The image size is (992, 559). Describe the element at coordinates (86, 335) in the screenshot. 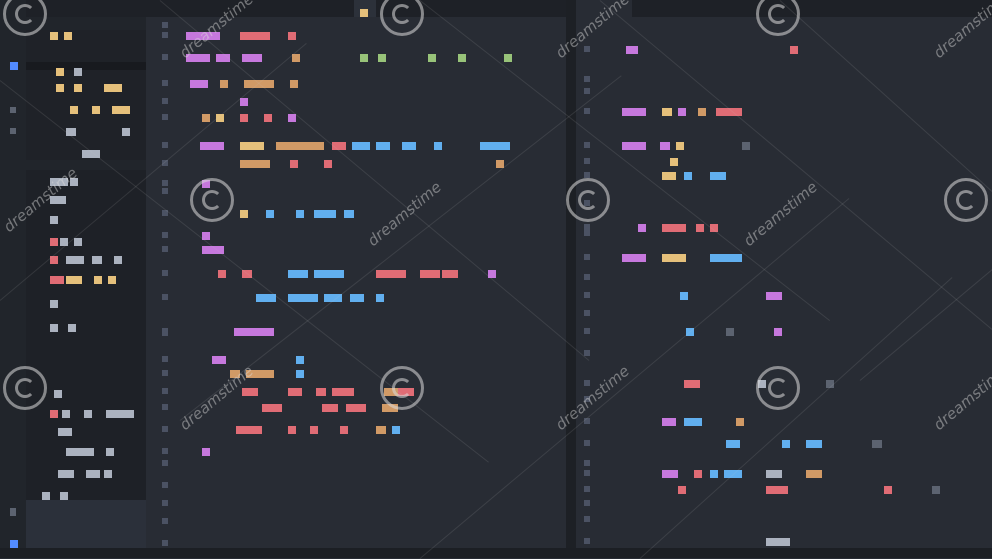

I see `explorer-file-tree` at that location.